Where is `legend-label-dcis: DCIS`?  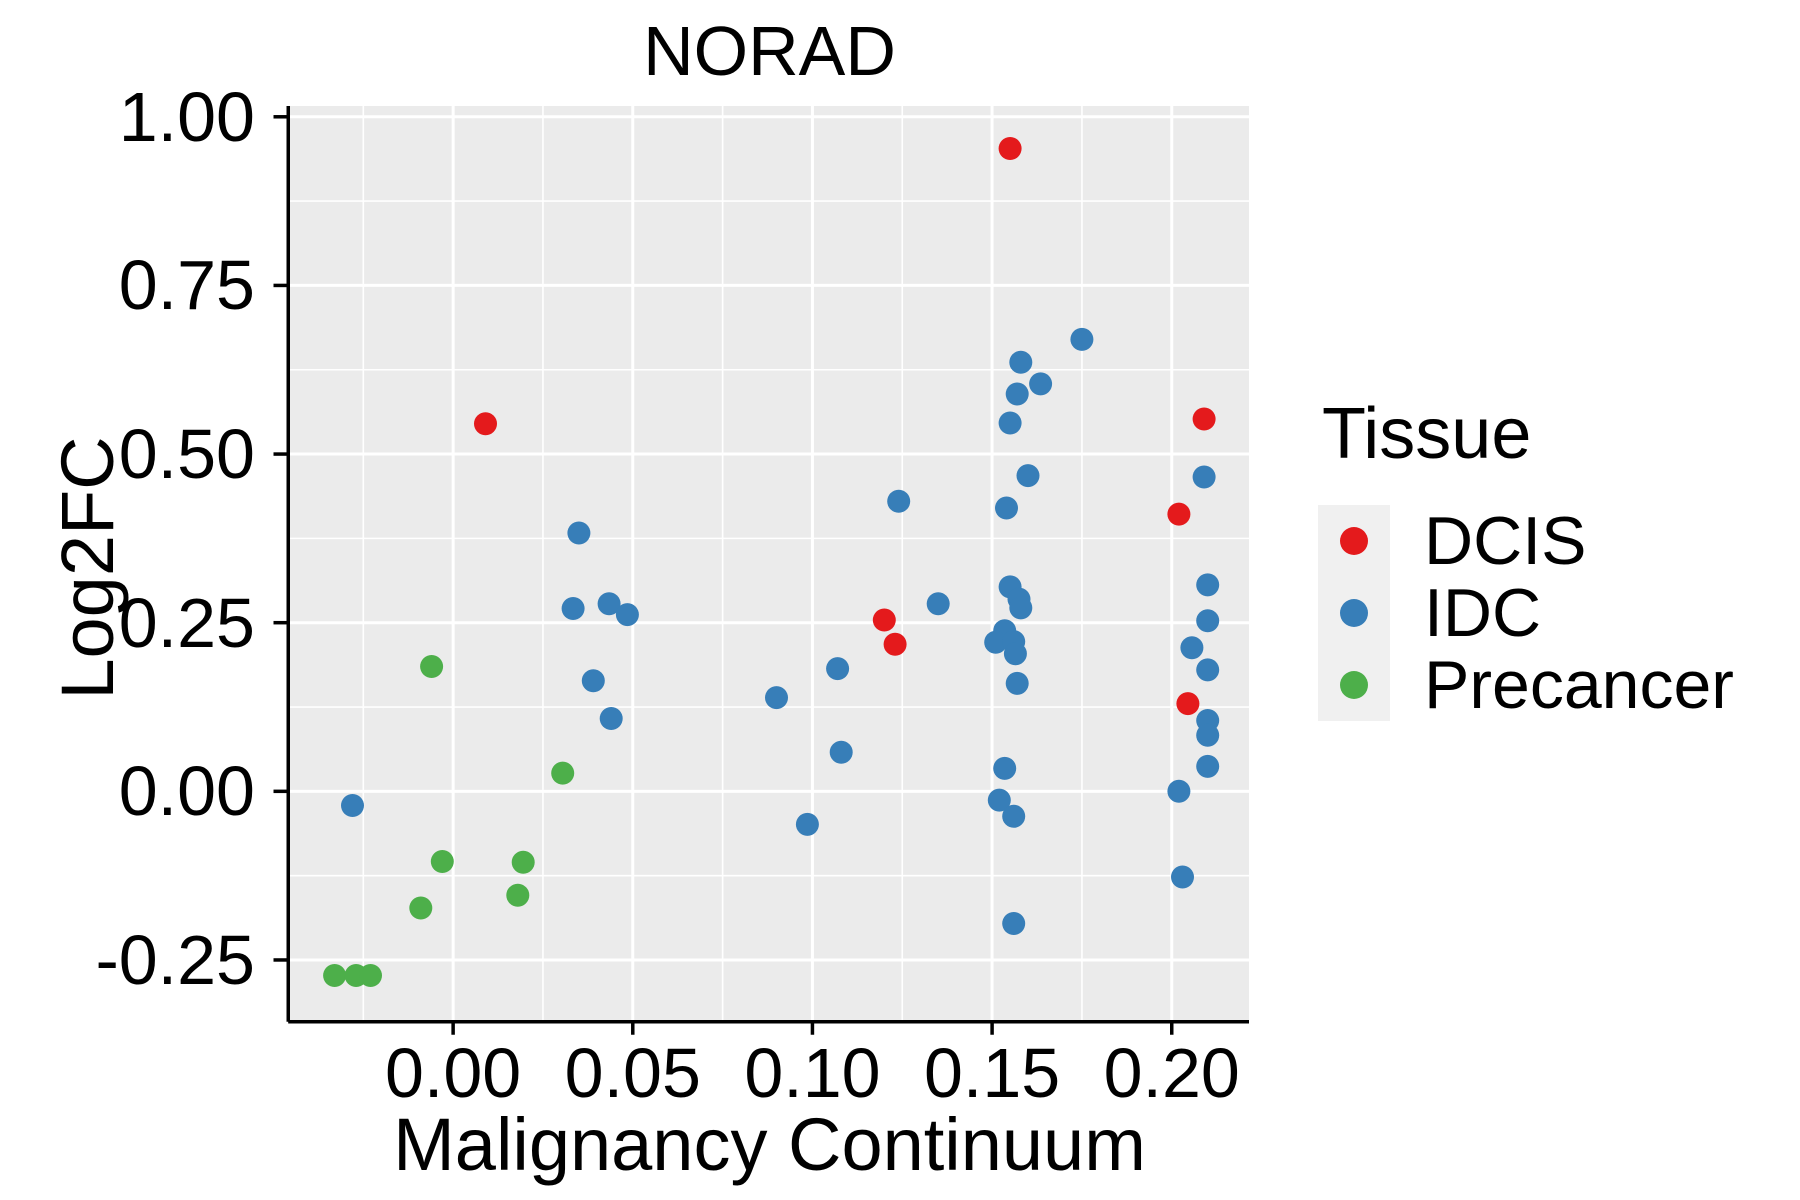 legend-label-dcis: DCIS is located at coordinates (1505, 541).